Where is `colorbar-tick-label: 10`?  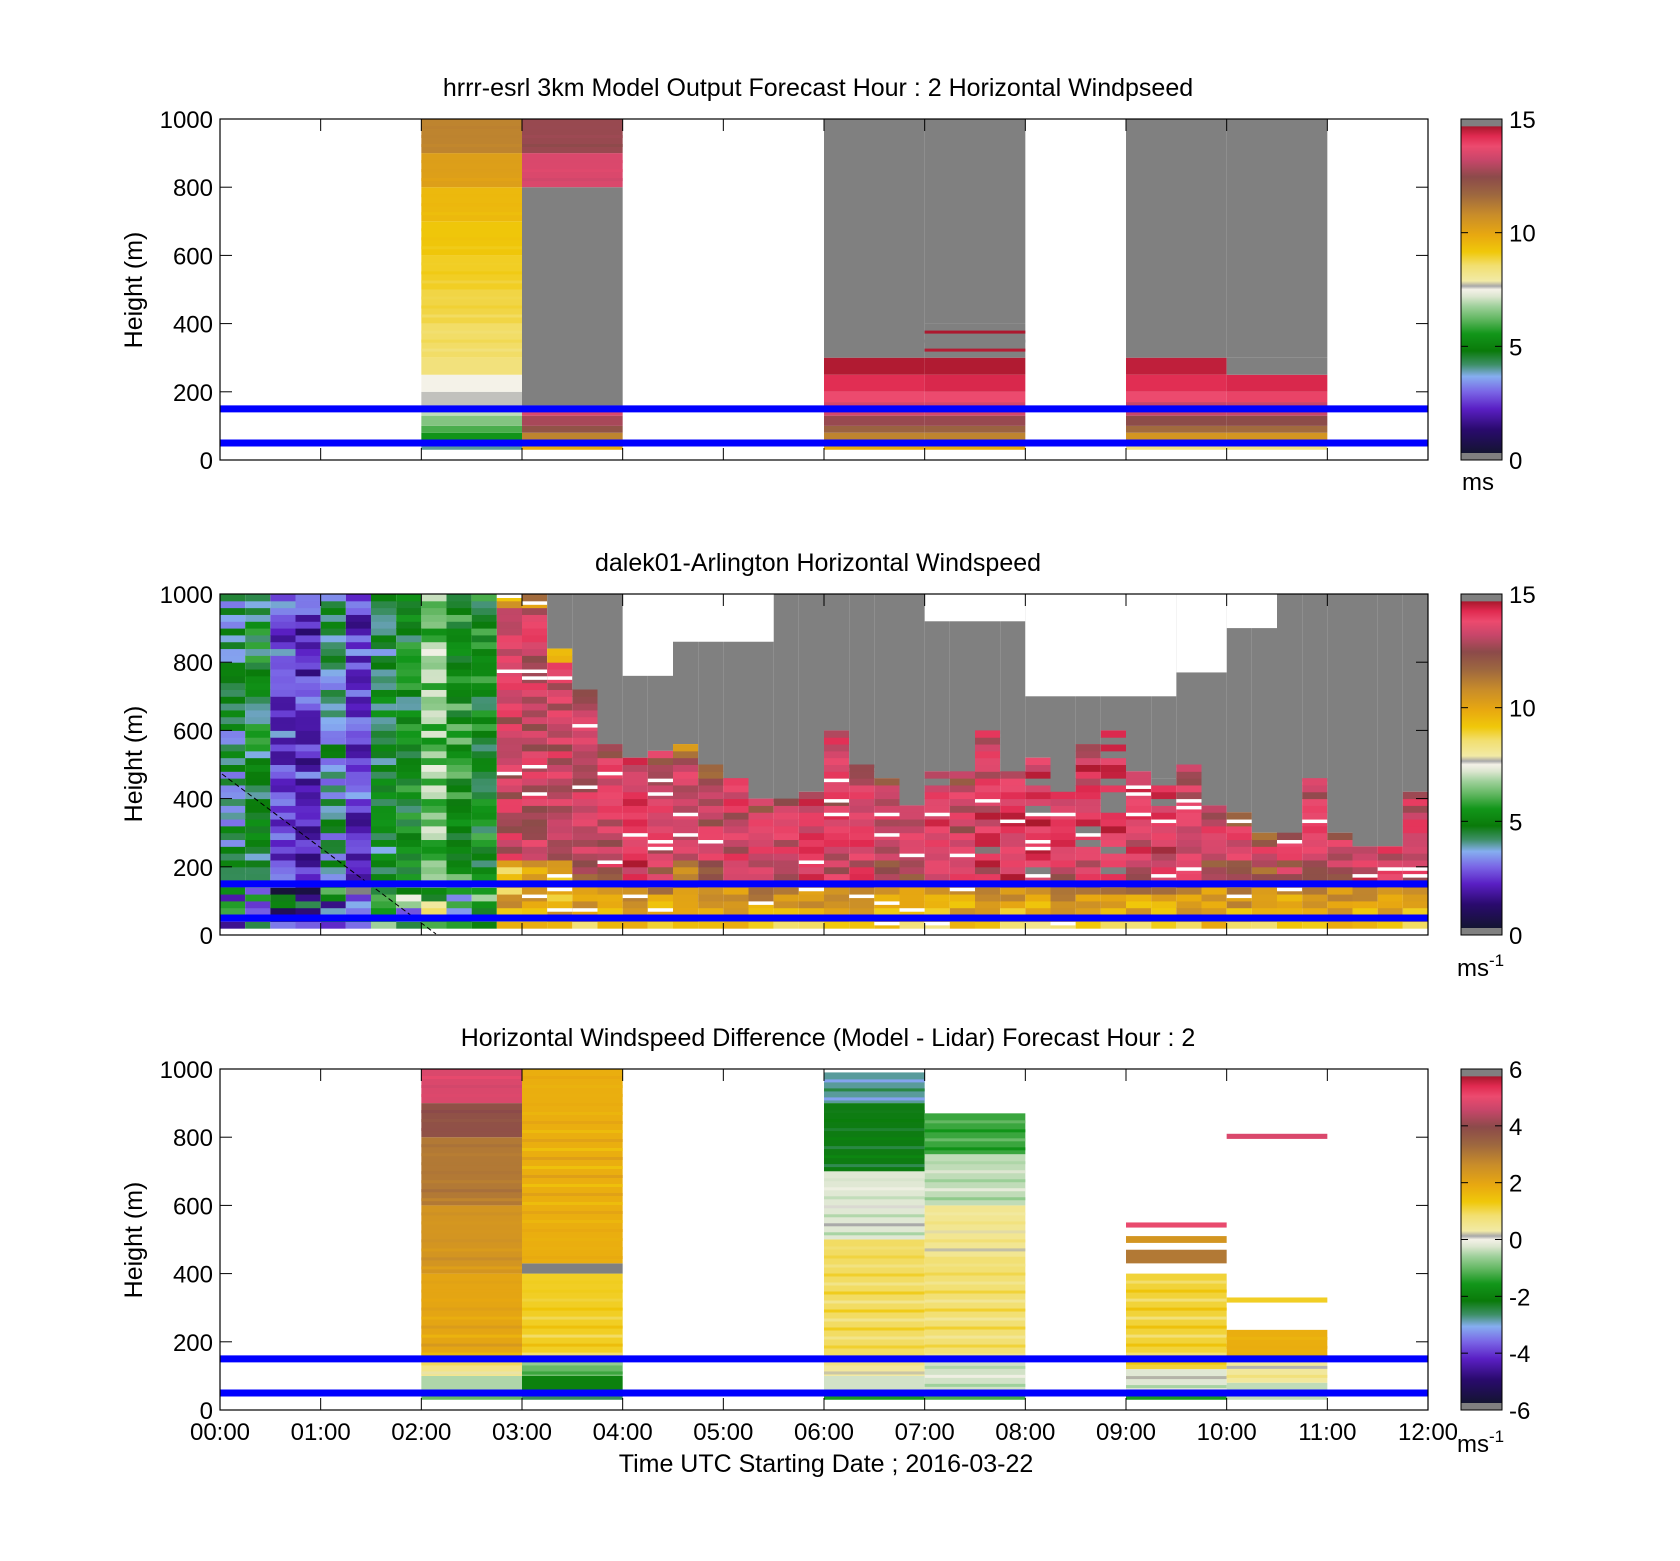
colorbar-tick-label: 10 is located at coordinates (1522, 709).